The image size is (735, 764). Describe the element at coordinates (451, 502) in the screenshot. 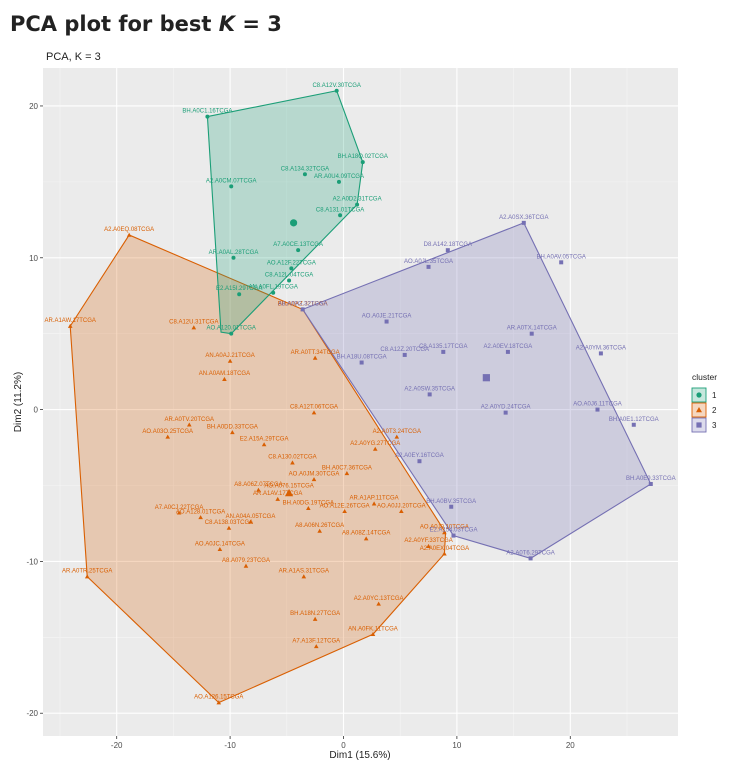

I see `point-label: BH.A0BV.35TCGA` at that location.